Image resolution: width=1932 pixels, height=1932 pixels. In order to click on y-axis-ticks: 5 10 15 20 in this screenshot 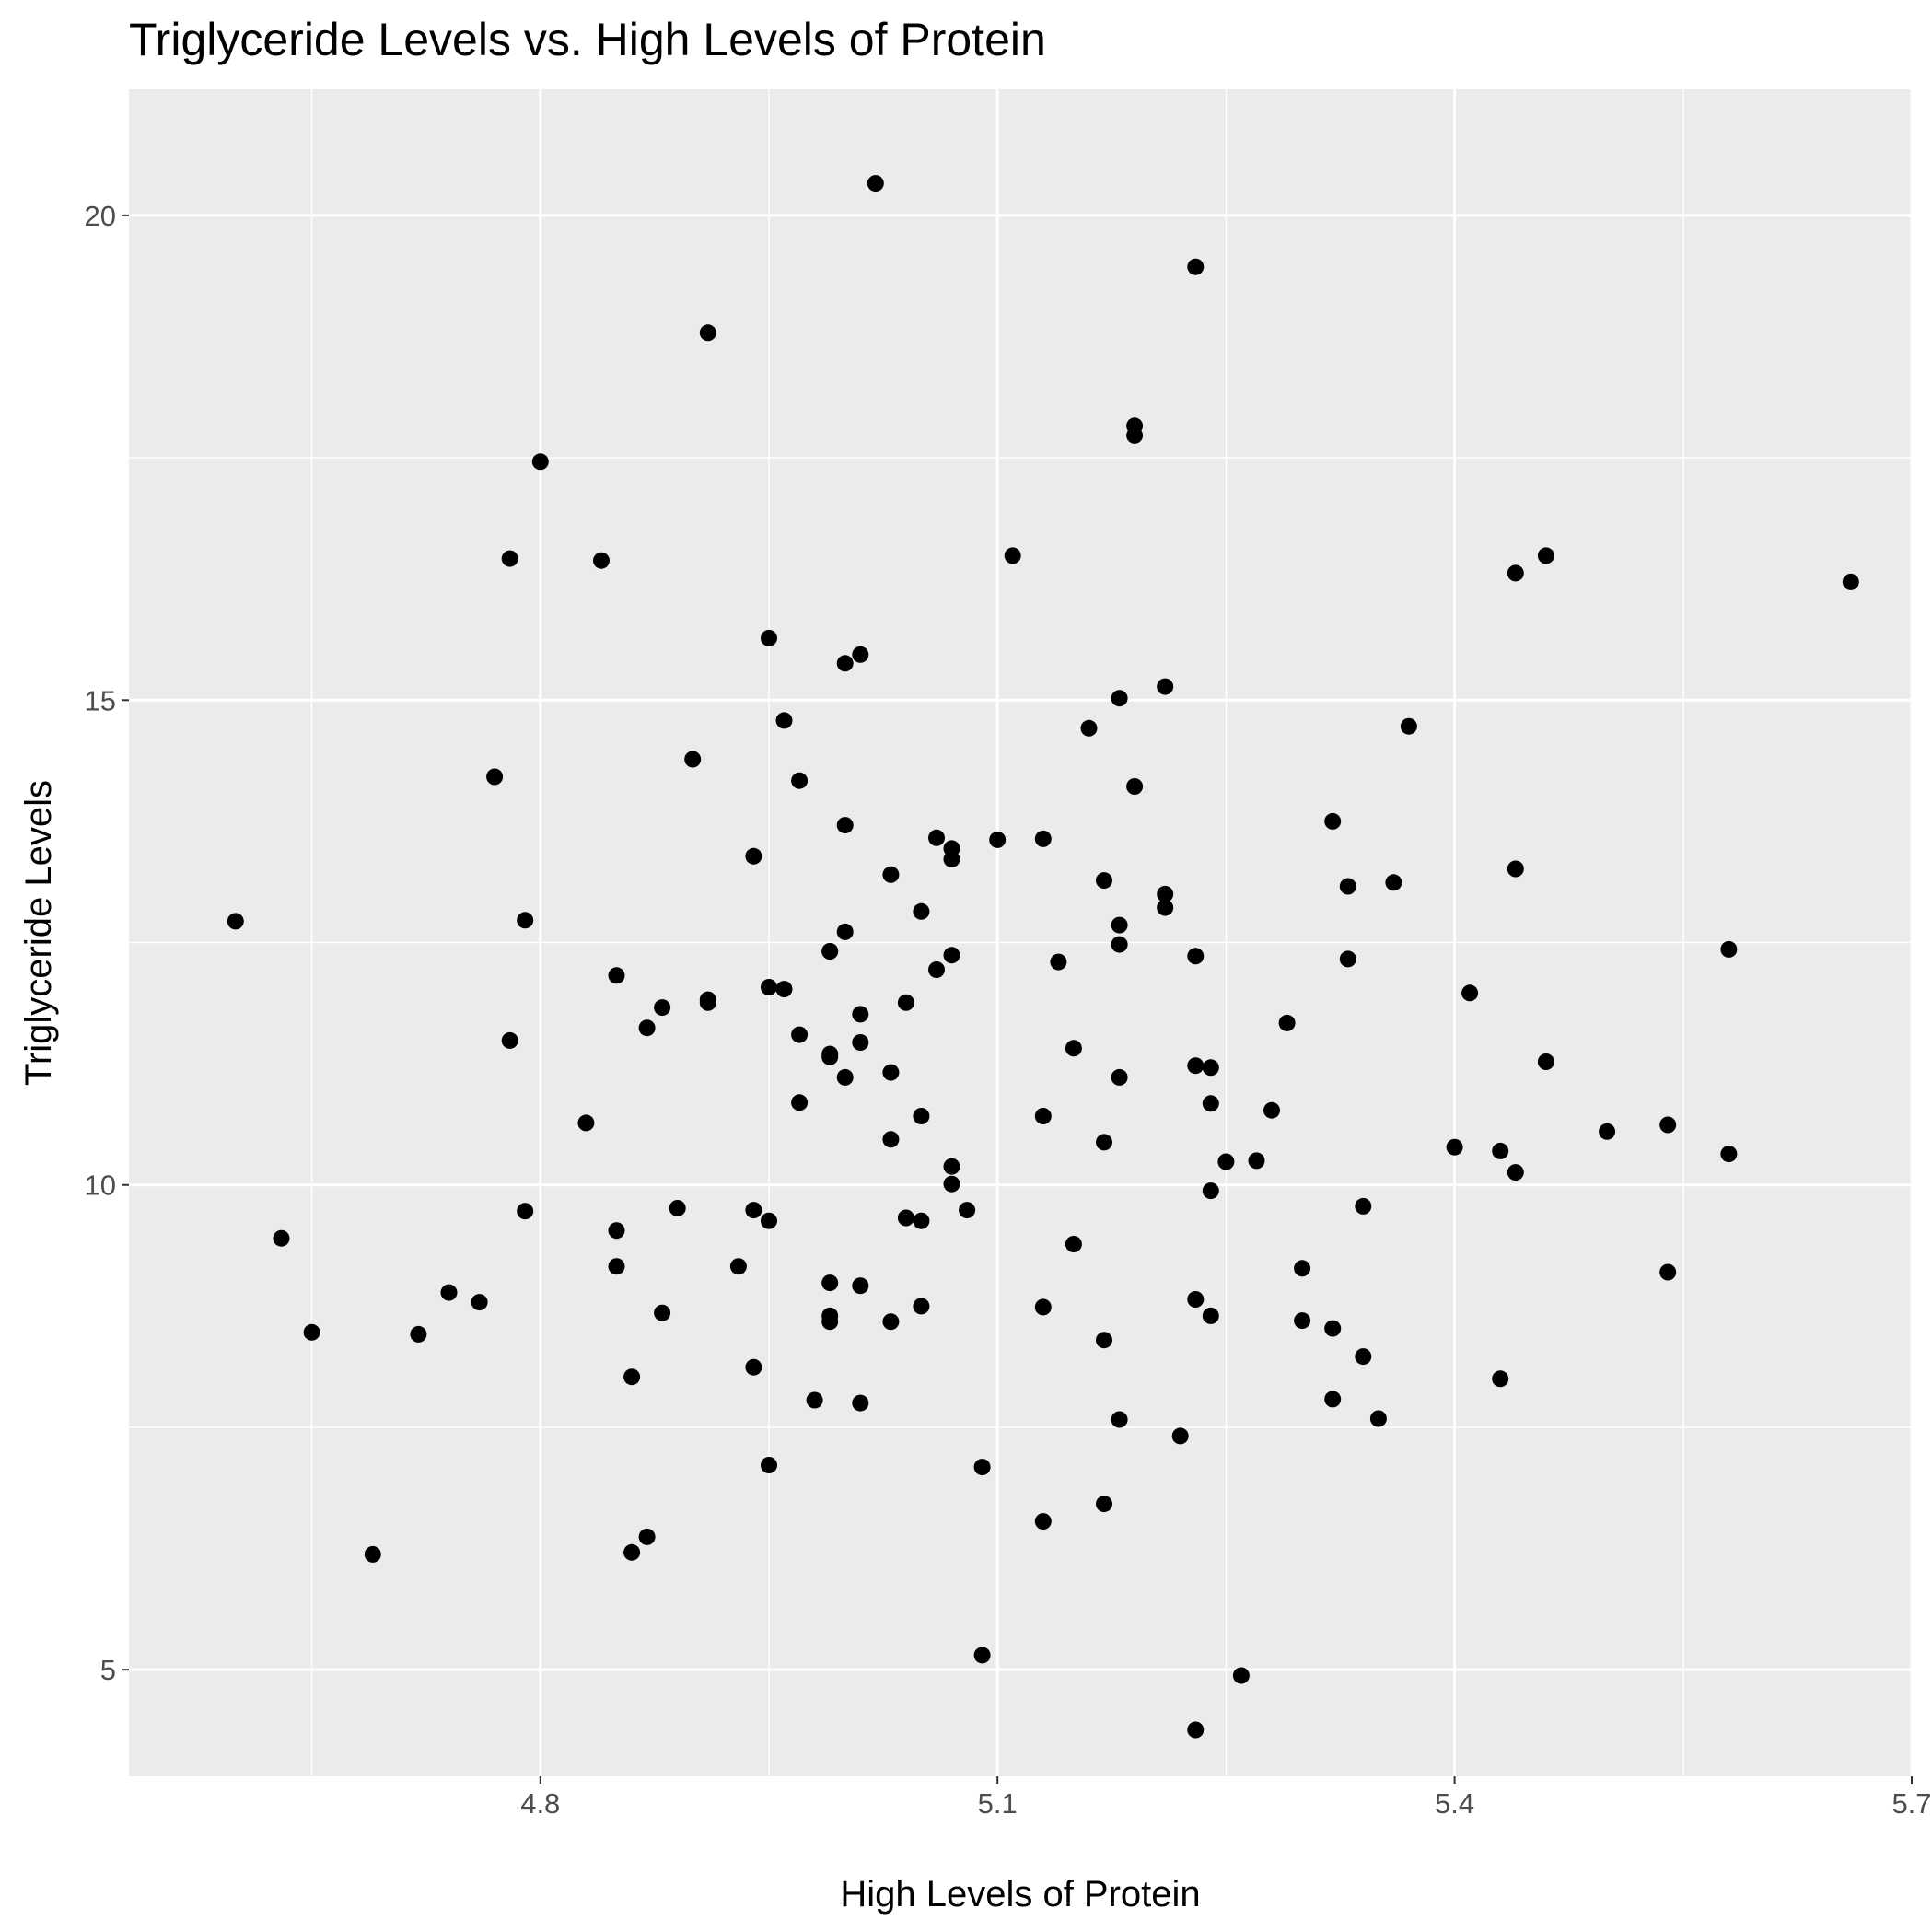, I will do `click(107, 943)`.